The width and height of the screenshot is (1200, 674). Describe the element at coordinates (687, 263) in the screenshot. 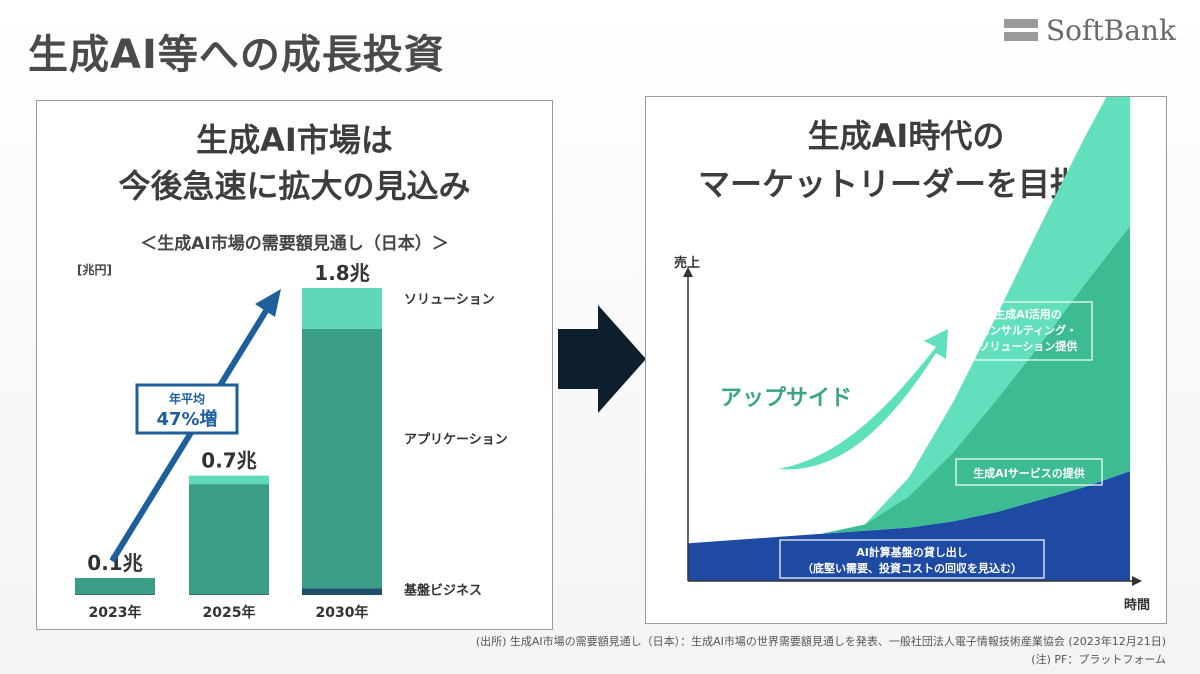

I see `y-axis-label: 売上` at that location.